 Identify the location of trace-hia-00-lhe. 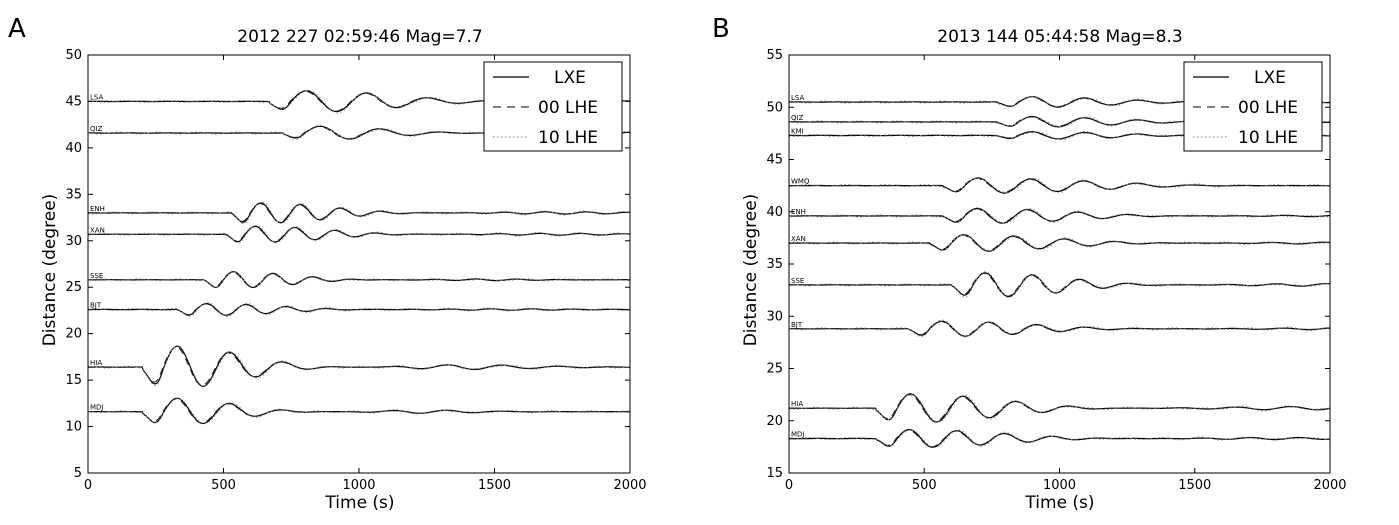
(1059, 408).